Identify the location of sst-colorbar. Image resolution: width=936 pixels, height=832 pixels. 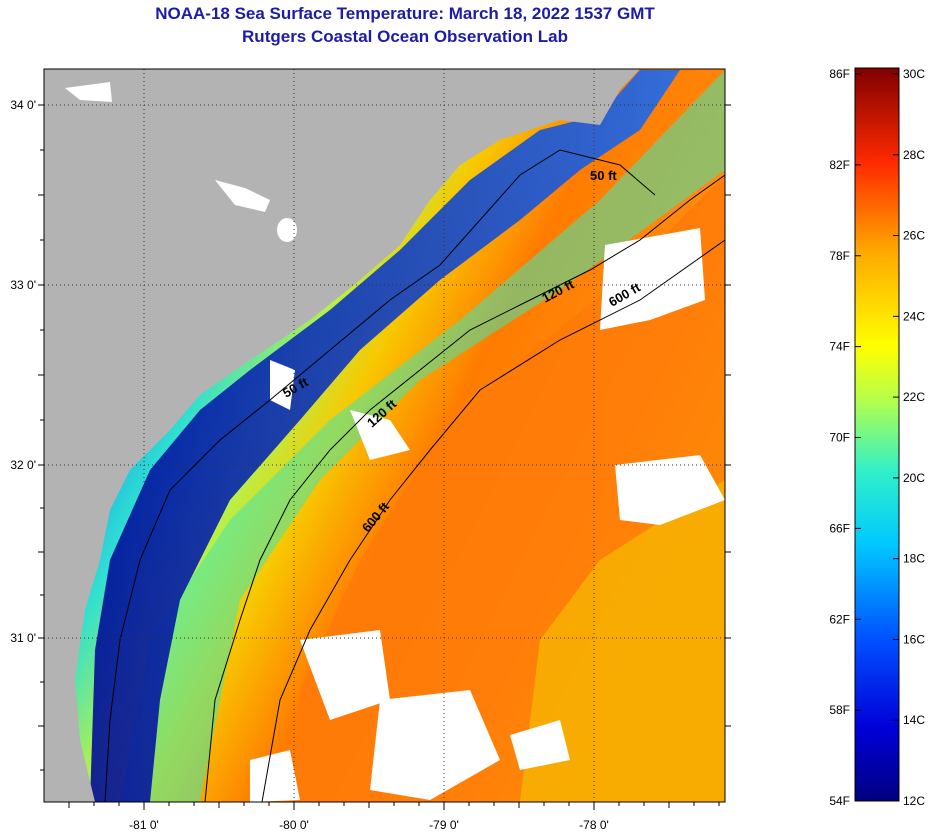
(877, 434).